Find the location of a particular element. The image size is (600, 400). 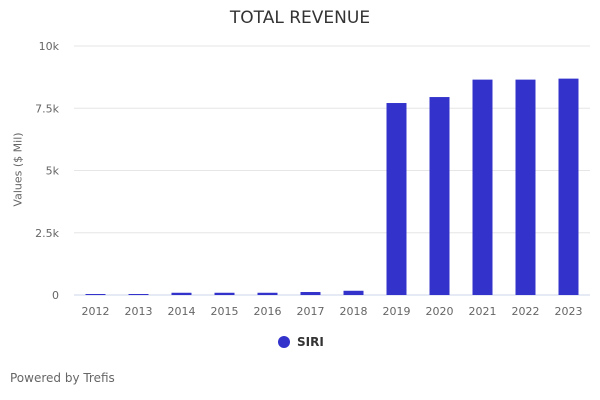

credit-text: Powered by Trefis is located at coordinates (62, 378).